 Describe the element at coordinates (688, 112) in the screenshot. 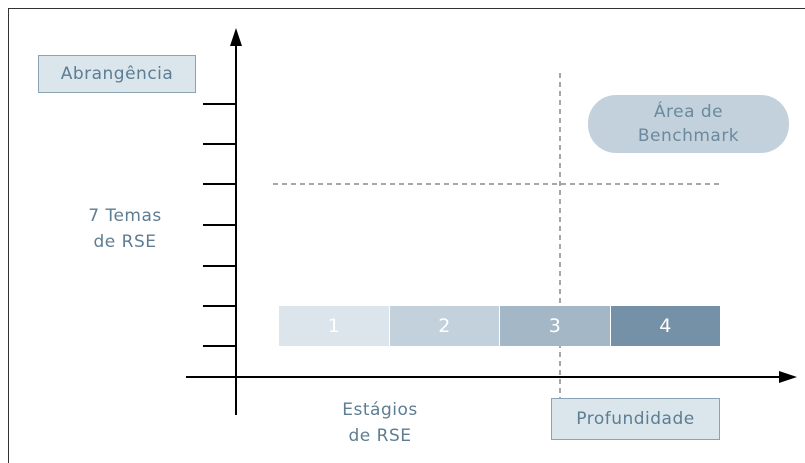

I see `benchmark-line1: Área de` at that location.